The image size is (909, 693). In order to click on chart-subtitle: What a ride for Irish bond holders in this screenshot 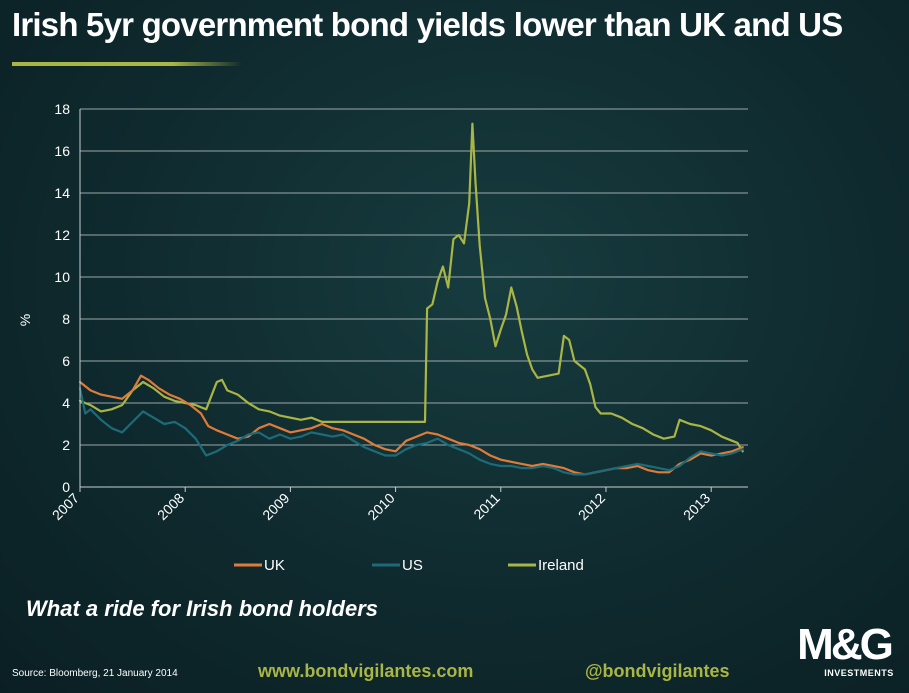, I will do `click(202, 608)`.